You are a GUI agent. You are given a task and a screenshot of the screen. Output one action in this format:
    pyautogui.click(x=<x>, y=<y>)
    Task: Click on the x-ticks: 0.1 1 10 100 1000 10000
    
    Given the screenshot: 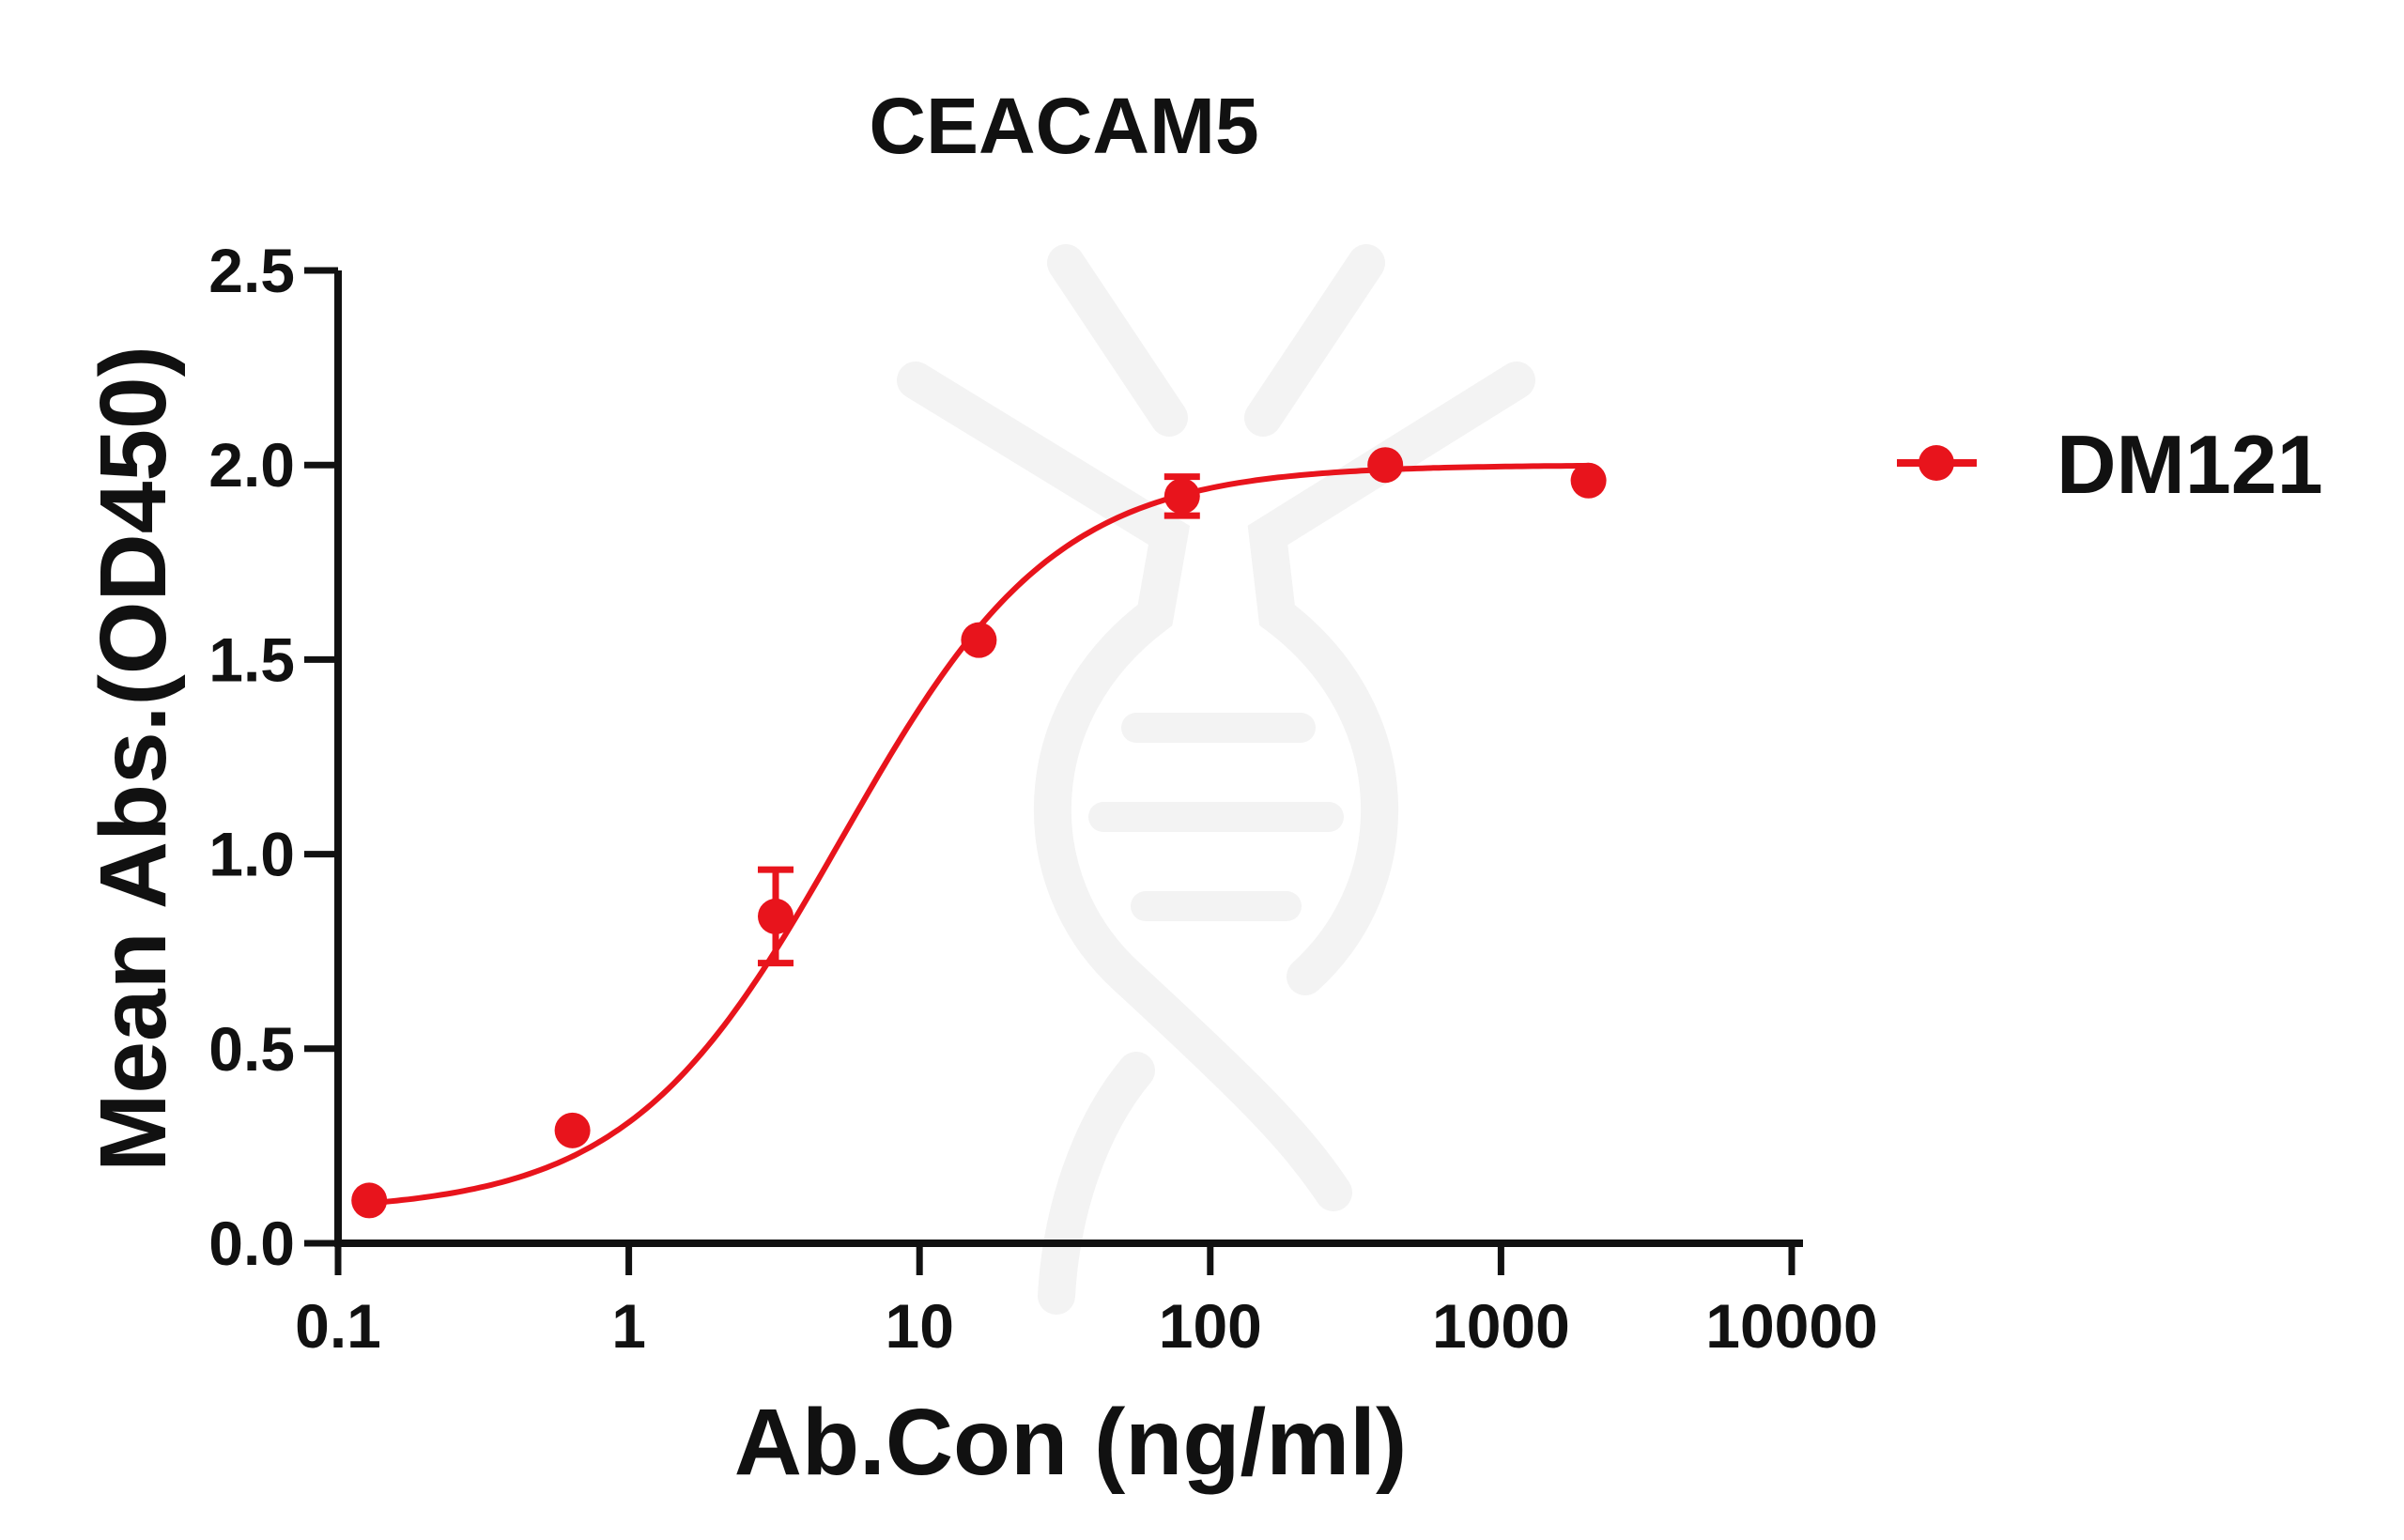 What is the action you would take?
    pyautogui.click(x=1086, y=1302)
    